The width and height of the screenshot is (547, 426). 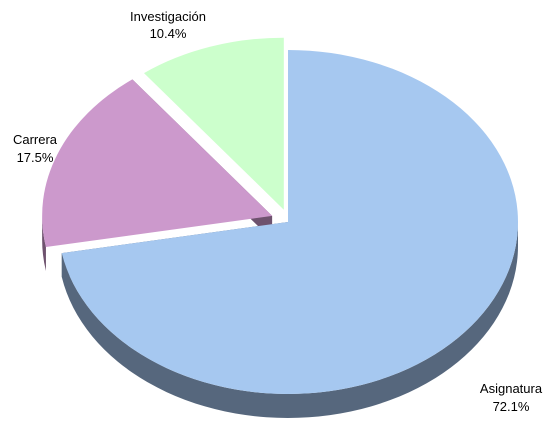 What do you see at coordinates (35, 157) in the screenshot?
I see `slice-value-carrera: 17.5%` at bounding box center [35, 157].